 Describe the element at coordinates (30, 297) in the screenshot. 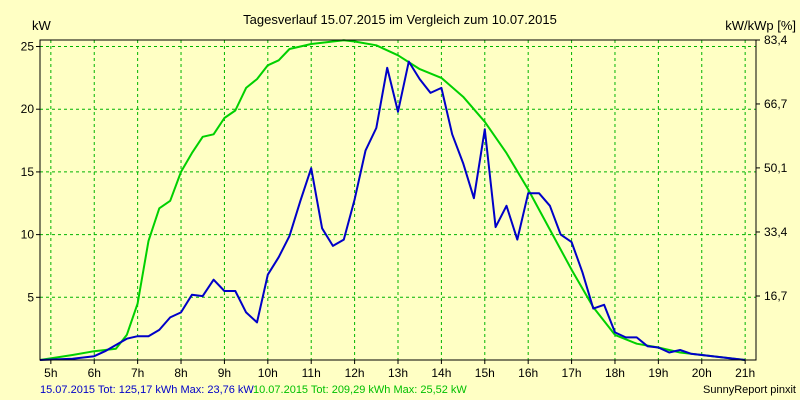

I see `y-tick-label-left-5: 5` at that location.